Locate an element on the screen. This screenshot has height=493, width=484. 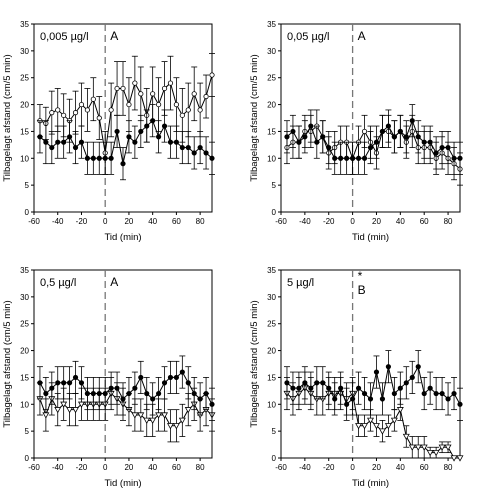
y-tick-label: 35 is located at coordinates (271, 270).